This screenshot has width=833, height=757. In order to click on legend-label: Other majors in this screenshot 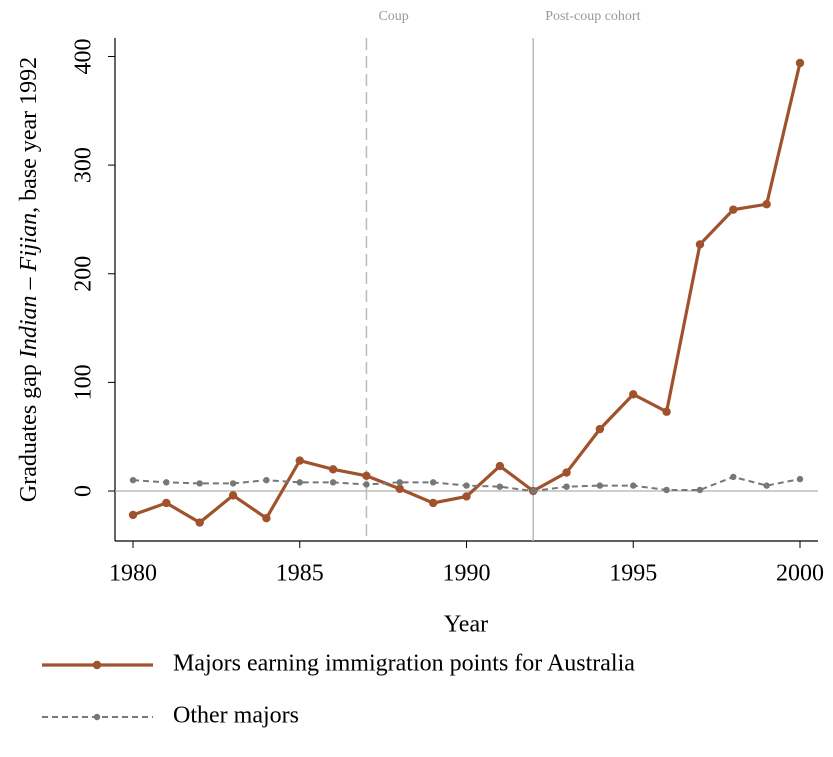, I will do `click(236, 716)`.